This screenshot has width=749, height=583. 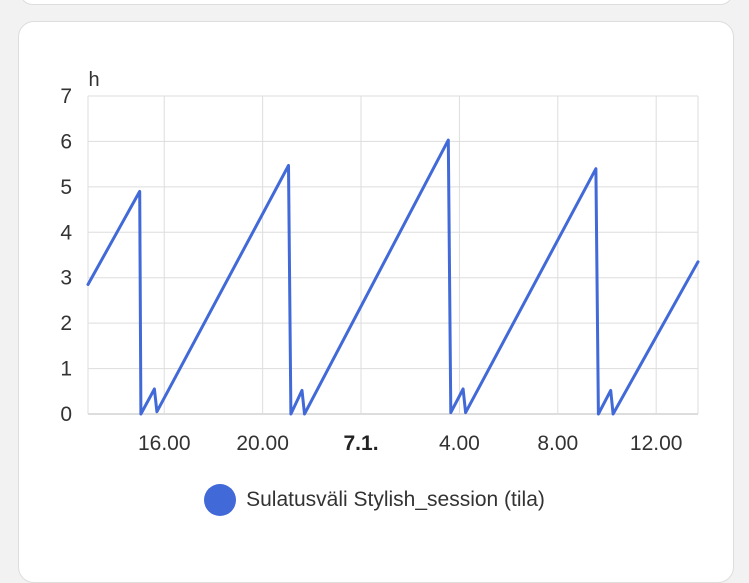 What do you see at coordinates (66, 232) in the screenshot?
I see `y-tick-label: 4` at bounding box center [66, 232].